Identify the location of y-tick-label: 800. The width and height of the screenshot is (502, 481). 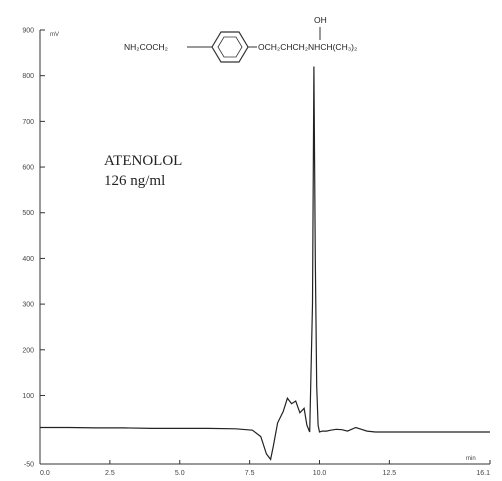
(28, 76).